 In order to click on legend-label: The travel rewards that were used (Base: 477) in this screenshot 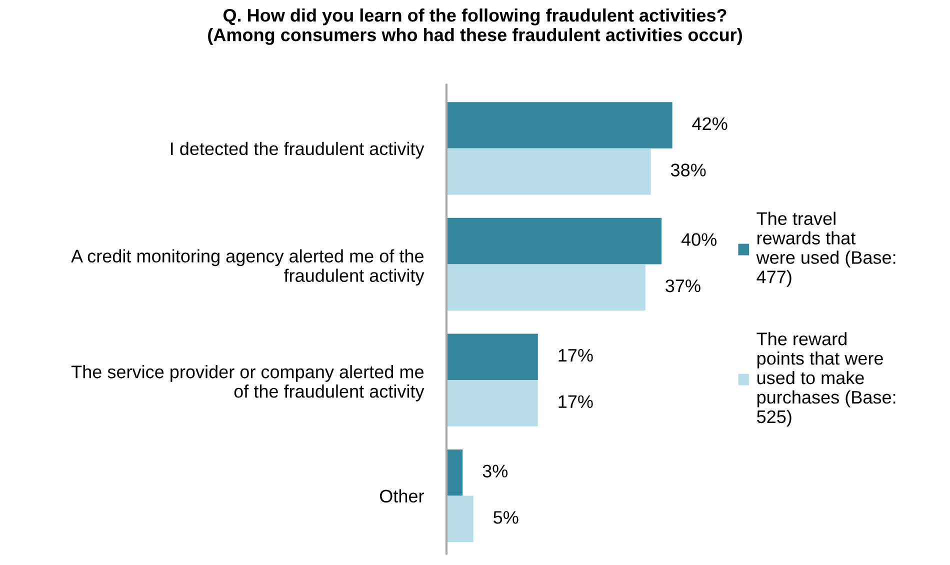, I will do `click(826, 249)`.